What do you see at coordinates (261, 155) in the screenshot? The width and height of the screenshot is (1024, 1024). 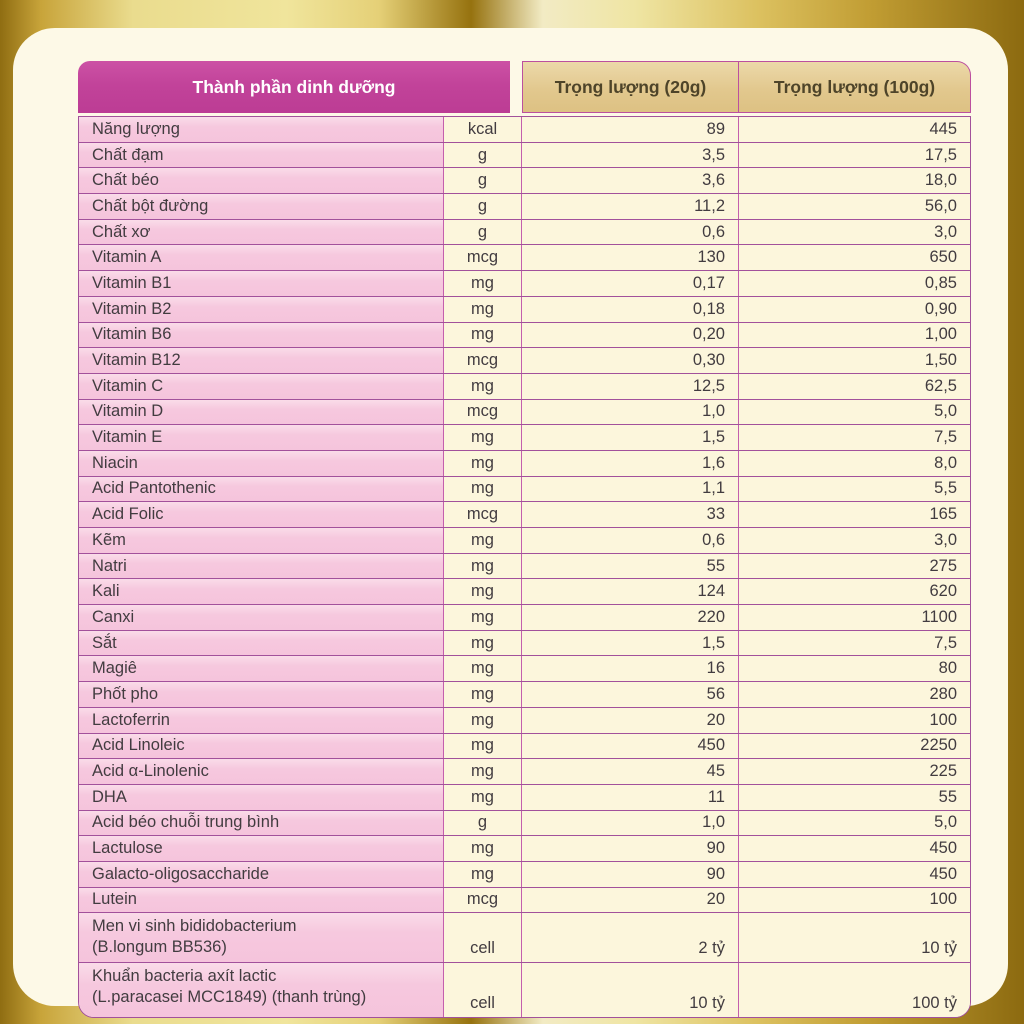 I see `nutrient-name: Chất đạm` at bounding box center [261, 155].